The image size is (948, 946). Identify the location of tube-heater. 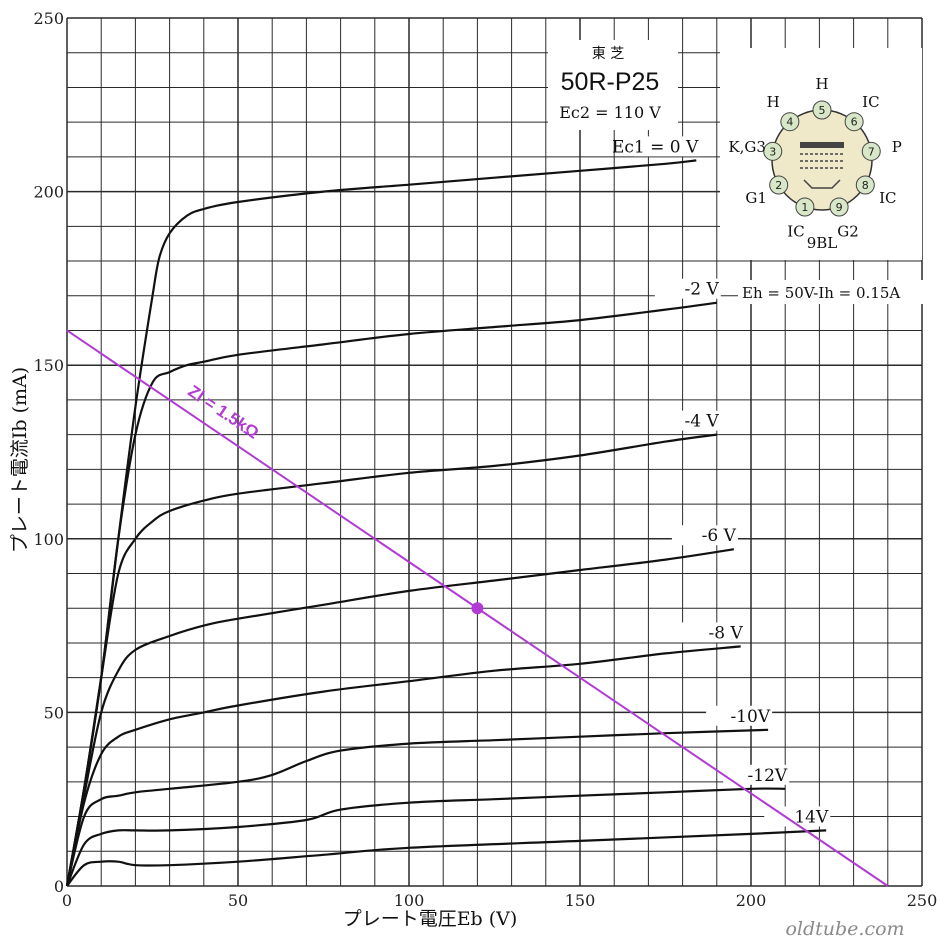
(822, 184).